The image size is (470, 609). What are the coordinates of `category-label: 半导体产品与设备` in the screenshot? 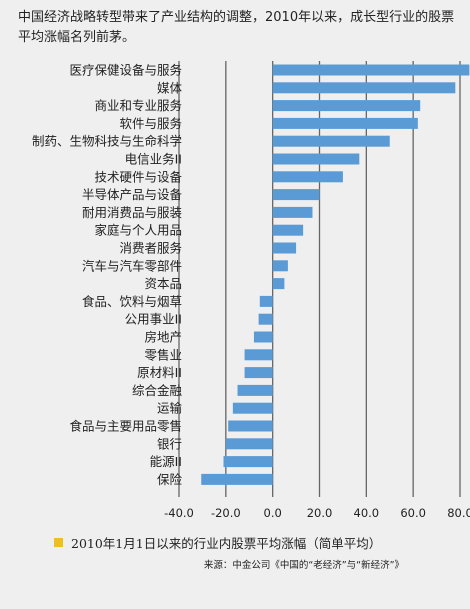 It's located at (132, 194).